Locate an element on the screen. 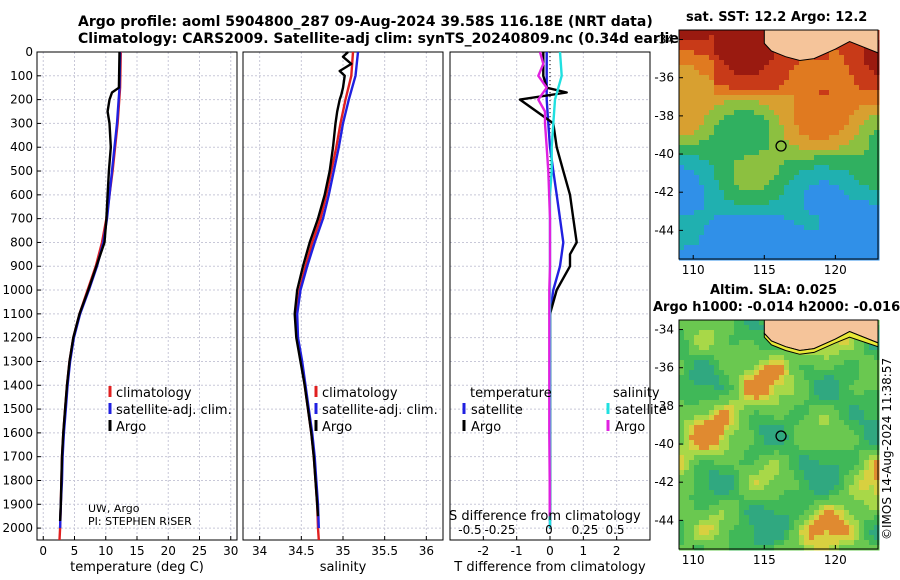 The height and width of the screenshot is (580, 900). y-tick-label: 1500 is located at coordinates (17, 409).